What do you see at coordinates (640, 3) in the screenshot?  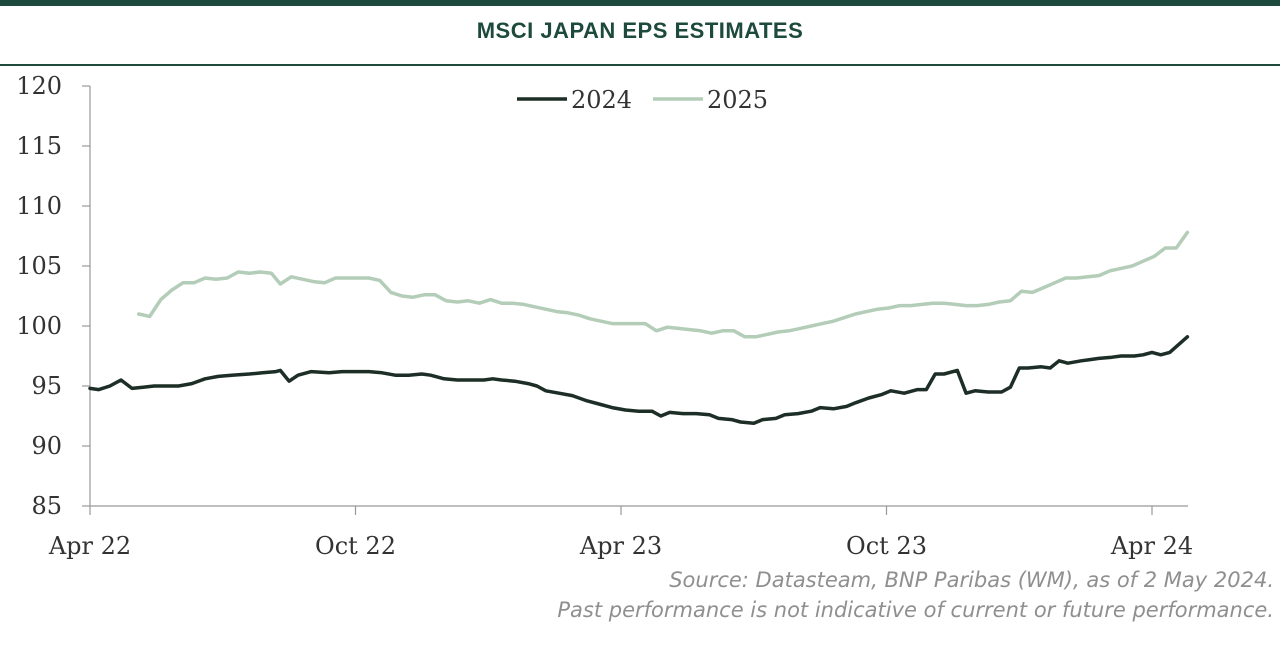 I see `top-accent-bar` at bounding box center [640, 3].